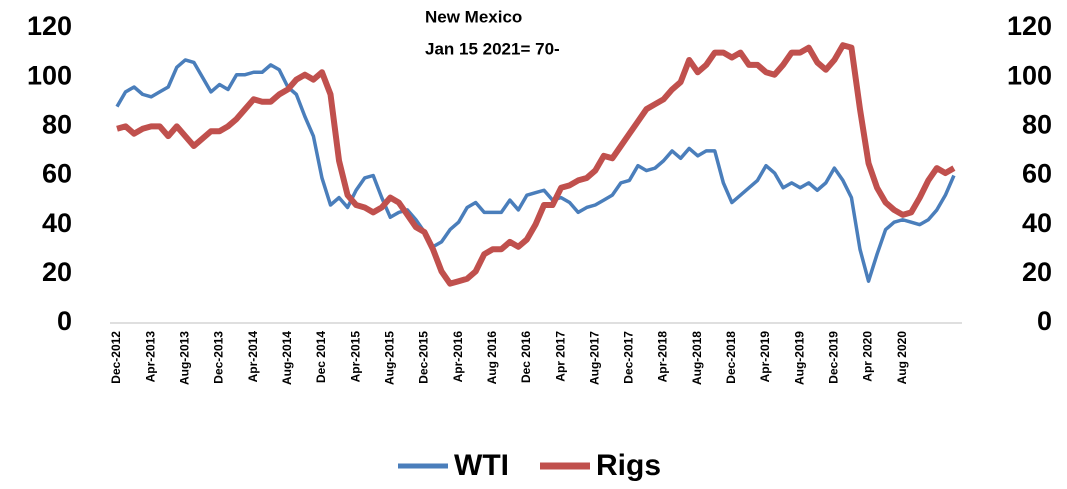 Image resolution: width=1067 pixels, height=489 pixels. I want to click on chart-title: New Mexico, so click(473, 16).